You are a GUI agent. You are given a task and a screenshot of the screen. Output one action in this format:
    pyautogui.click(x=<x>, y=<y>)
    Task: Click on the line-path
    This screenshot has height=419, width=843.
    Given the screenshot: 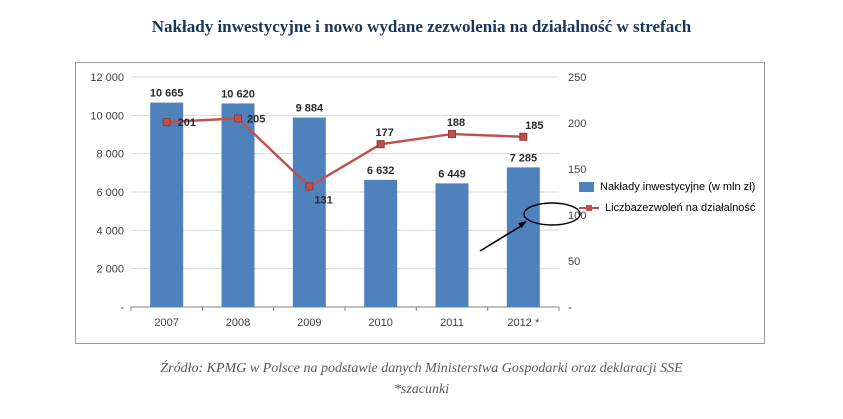 What is the action you would take?
    pyautogui.click(x=345, y=152)
    